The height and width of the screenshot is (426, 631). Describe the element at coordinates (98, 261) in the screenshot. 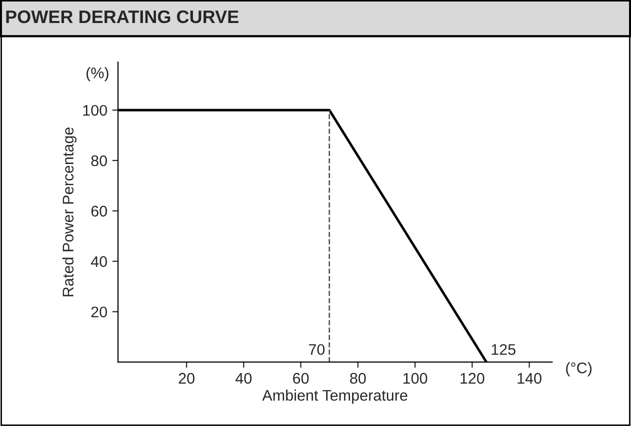

I see `y-tick-label: 40` at that location.